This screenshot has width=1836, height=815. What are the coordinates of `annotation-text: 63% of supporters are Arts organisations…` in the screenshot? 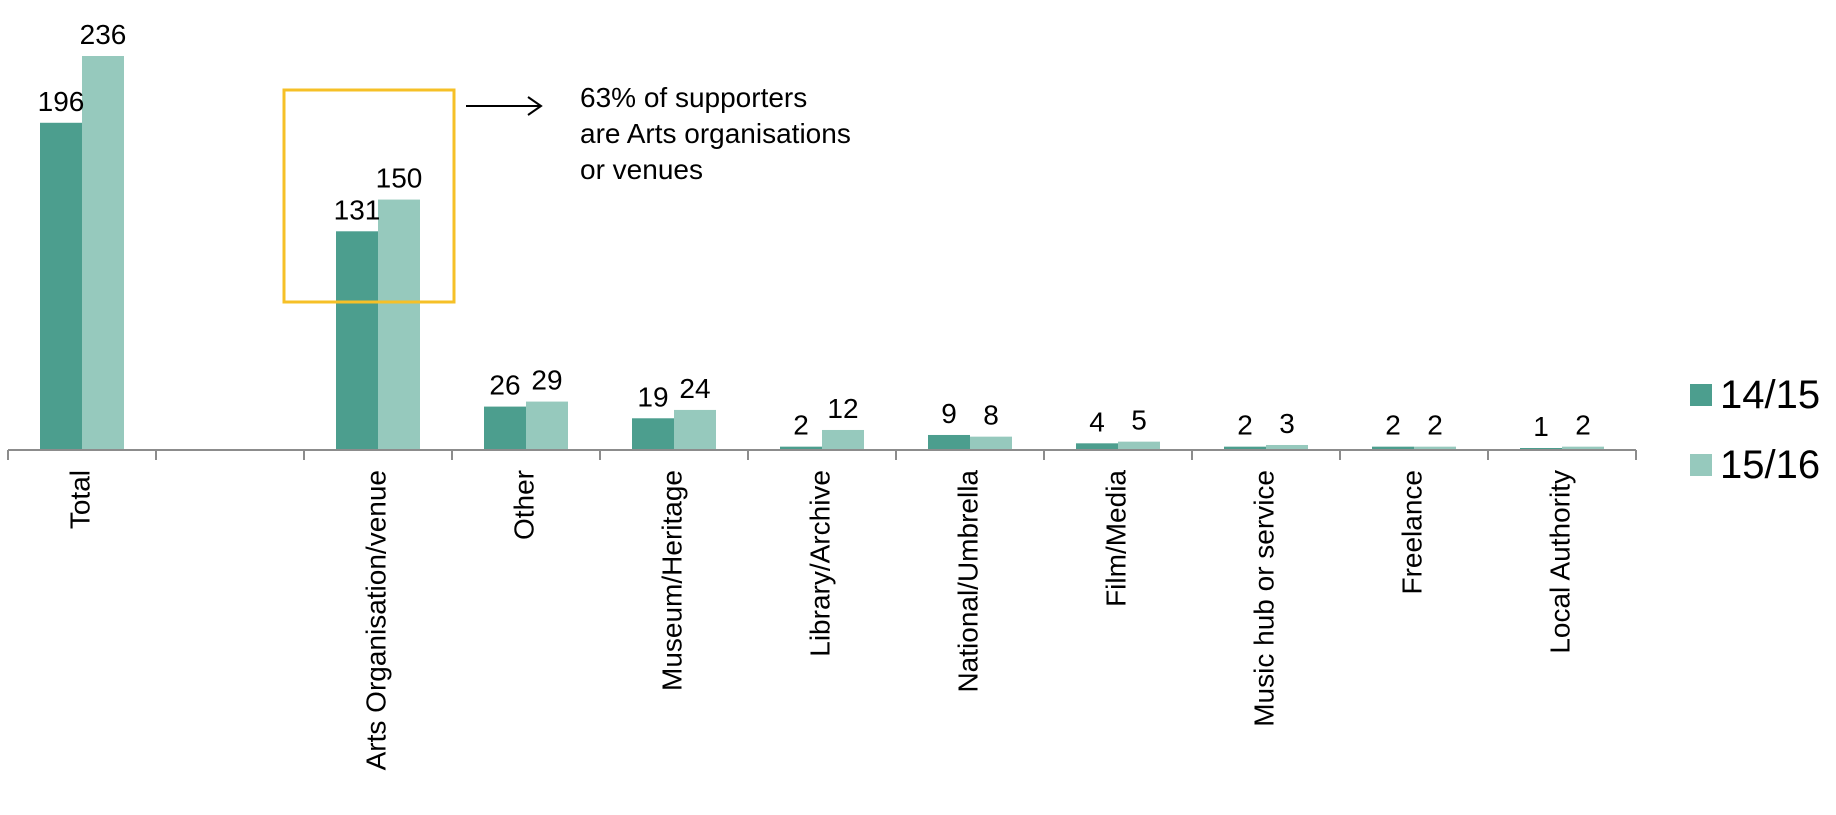 It's located at (745, 134).